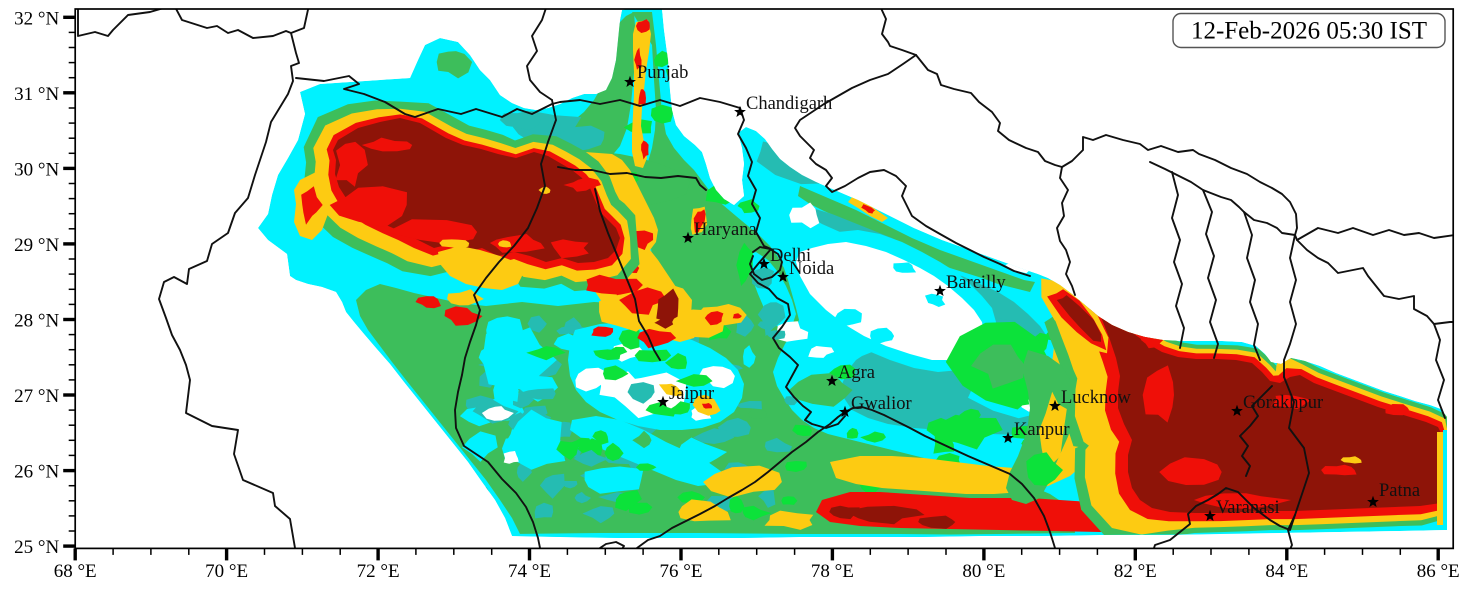  Describe the element at coordinates (725, 230) in the screenshot. I see `svg-text: Haryana` at that location.